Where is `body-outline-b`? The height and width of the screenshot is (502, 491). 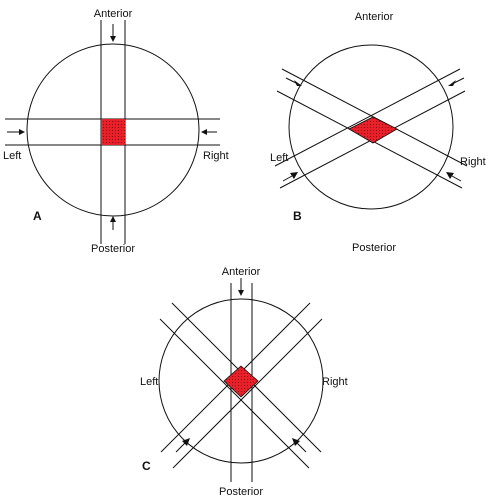 body-outline-b is located at coordinates (371, 127).